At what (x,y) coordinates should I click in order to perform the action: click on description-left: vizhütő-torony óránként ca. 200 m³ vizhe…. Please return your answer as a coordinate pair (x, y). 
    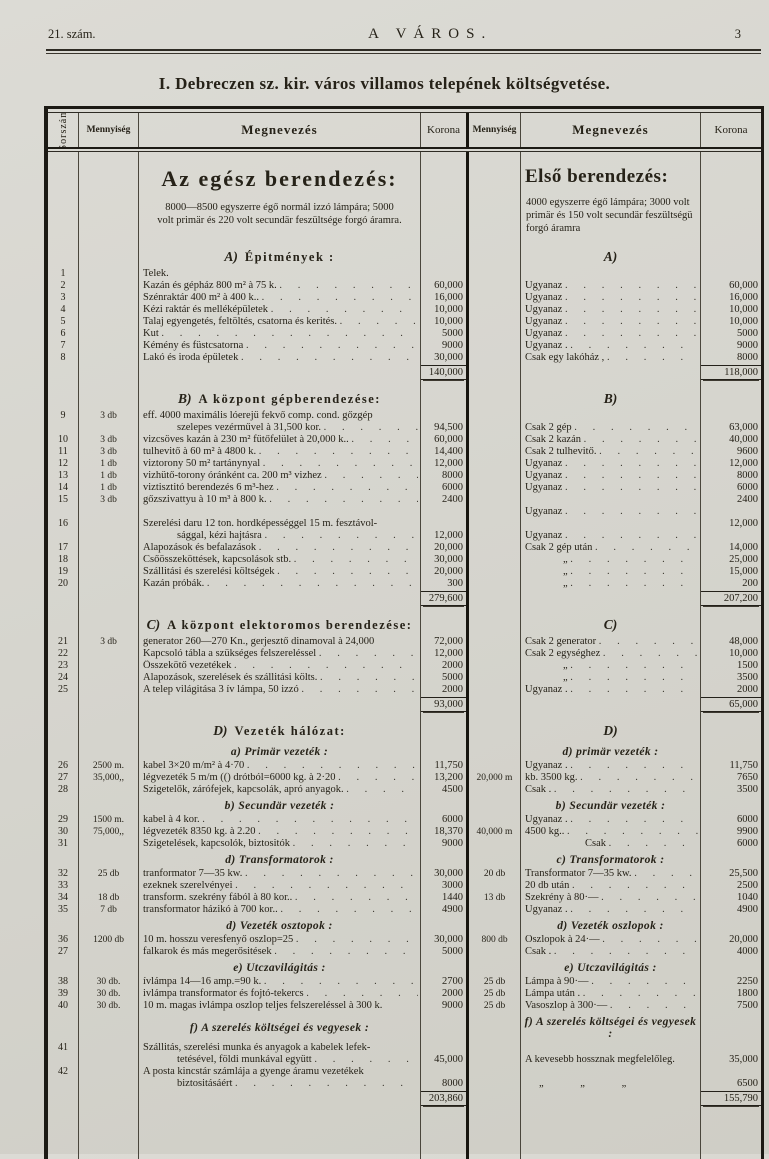
    Looking at the image, I should click on (280, 476).